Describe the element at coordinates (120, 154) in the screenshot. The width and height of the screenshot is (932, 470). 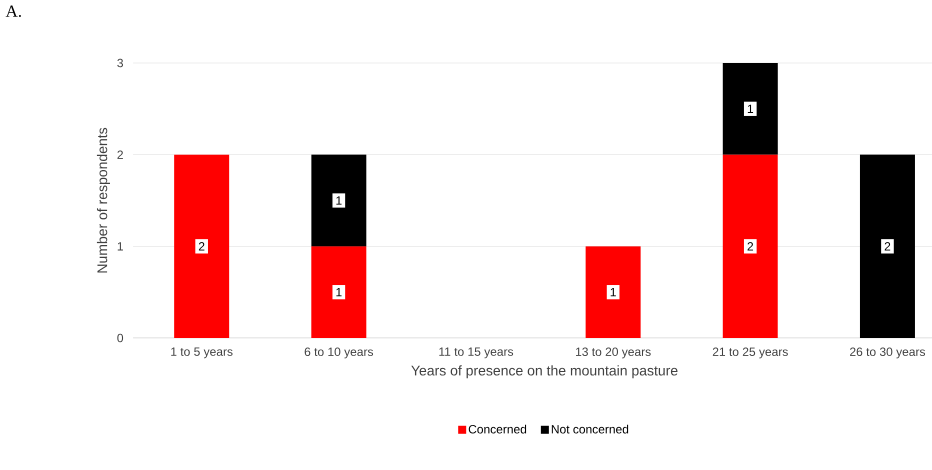
I see `y-tick-label: 2` at that location.